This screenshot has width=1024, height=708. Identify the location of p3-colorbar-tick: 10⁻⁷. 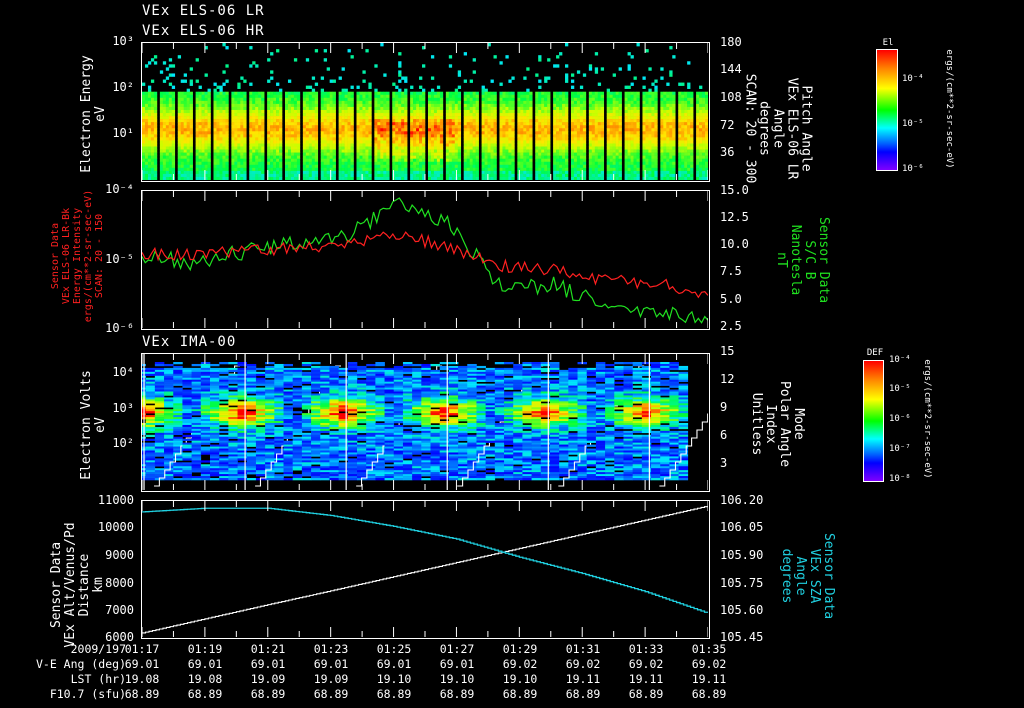
(900, 449).